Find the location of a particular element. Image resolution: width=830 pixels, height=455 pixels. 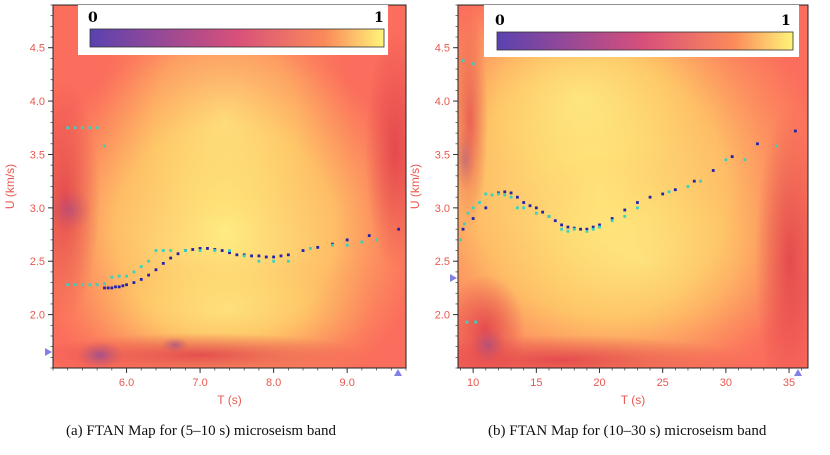

panel-a-colorbar-bar is located at coordinates (237, 38).